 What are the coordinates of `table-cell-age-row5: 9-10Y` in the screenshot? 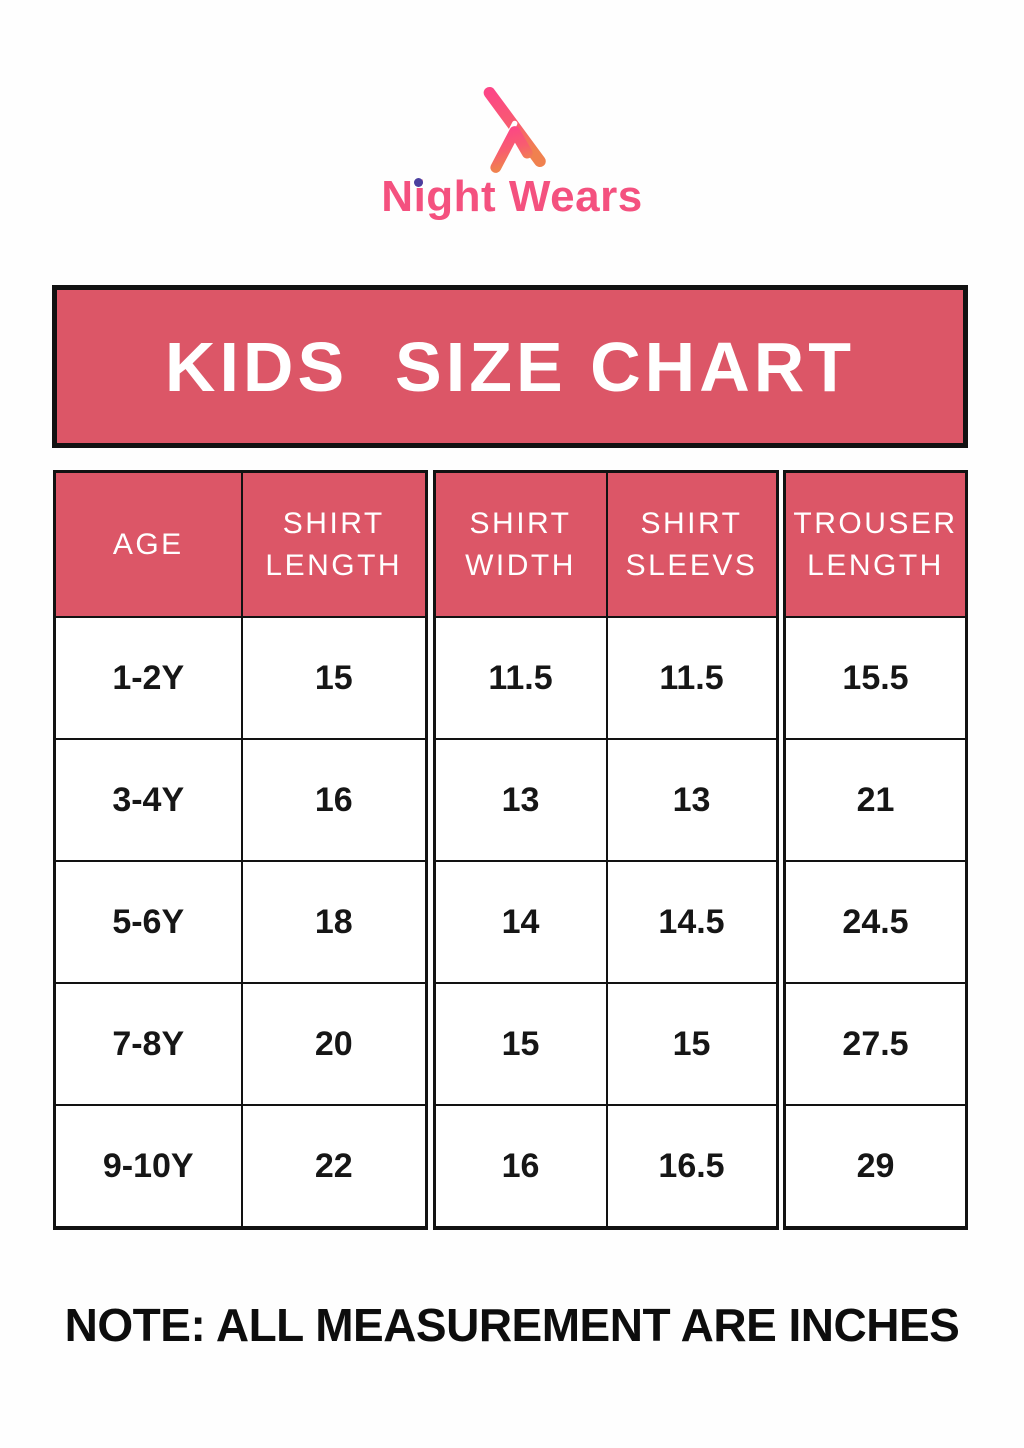 It's located at (148, 1165).